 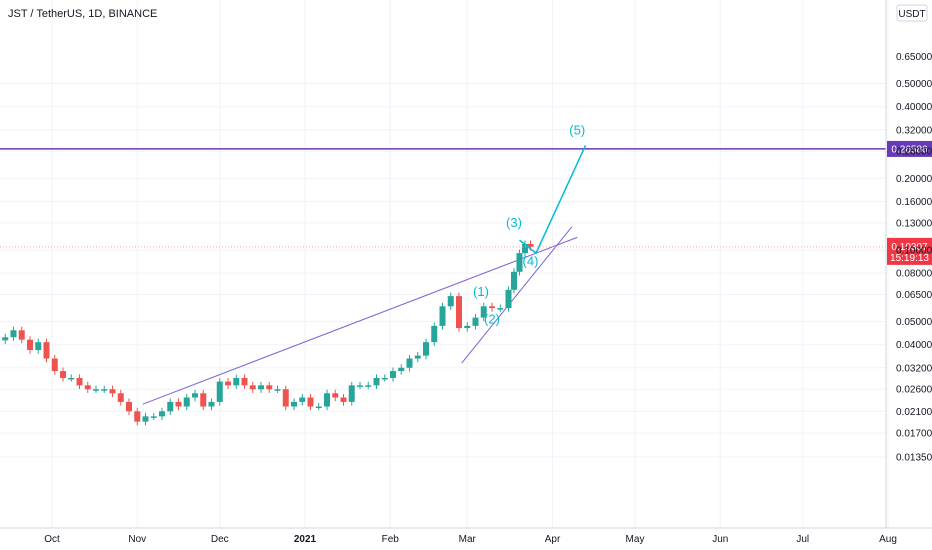 What do you see at coordinates (481, 291) in the screenshot?
I see `elliott-wave-label: (1)` at bounding box center [481, 291].